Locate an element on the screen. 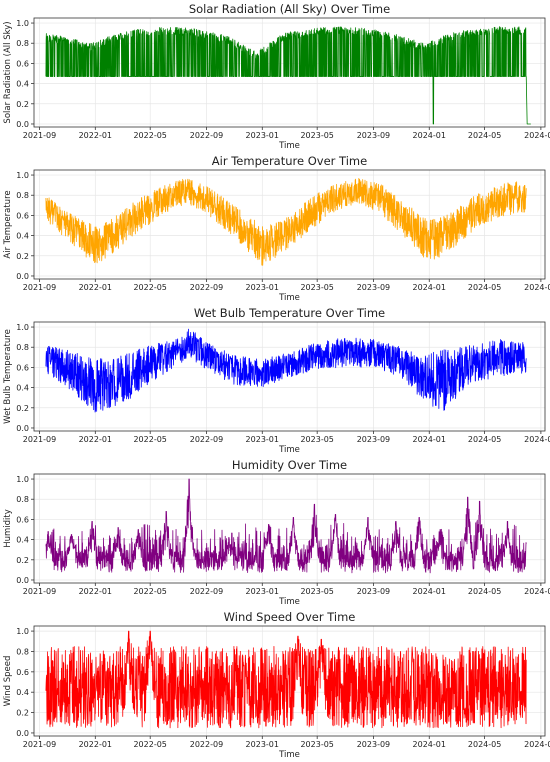 The image size is (550, 762). chart-title: Humidity Over Time is located at coordinates (289, 465).